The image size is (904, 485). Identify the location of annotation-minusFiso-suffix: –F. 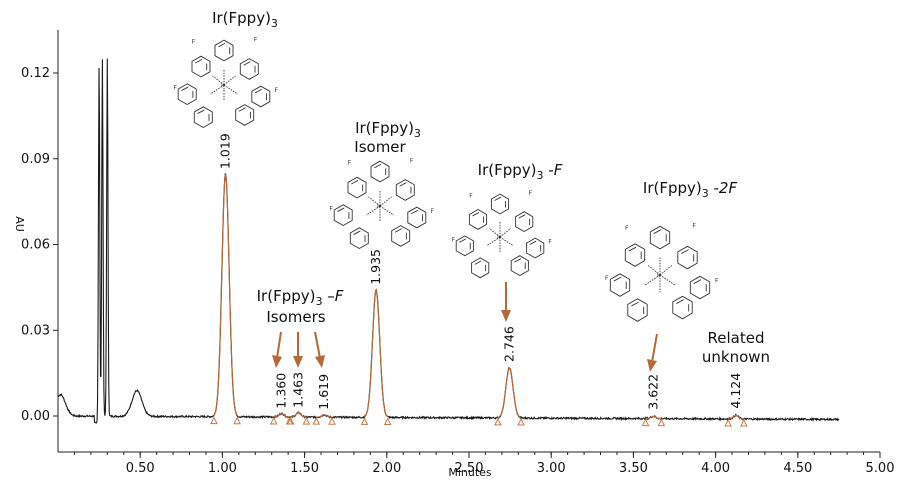
(332, 296).